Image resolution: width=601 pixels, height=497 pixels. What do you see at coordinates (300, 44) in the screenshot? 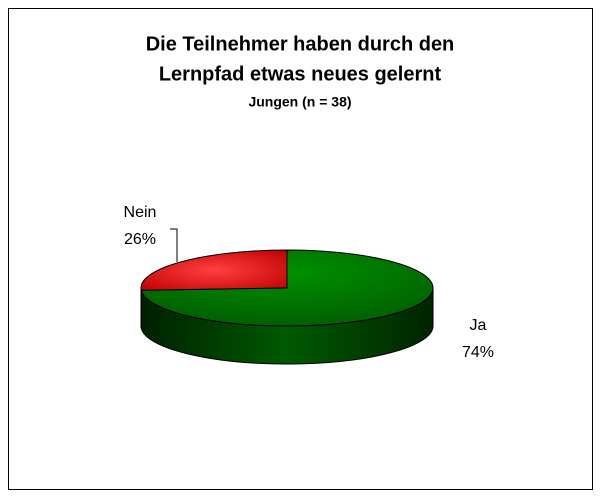
I see `chart-title: Die Teilnehmer haben durch den` at bounding box center [300, 44].